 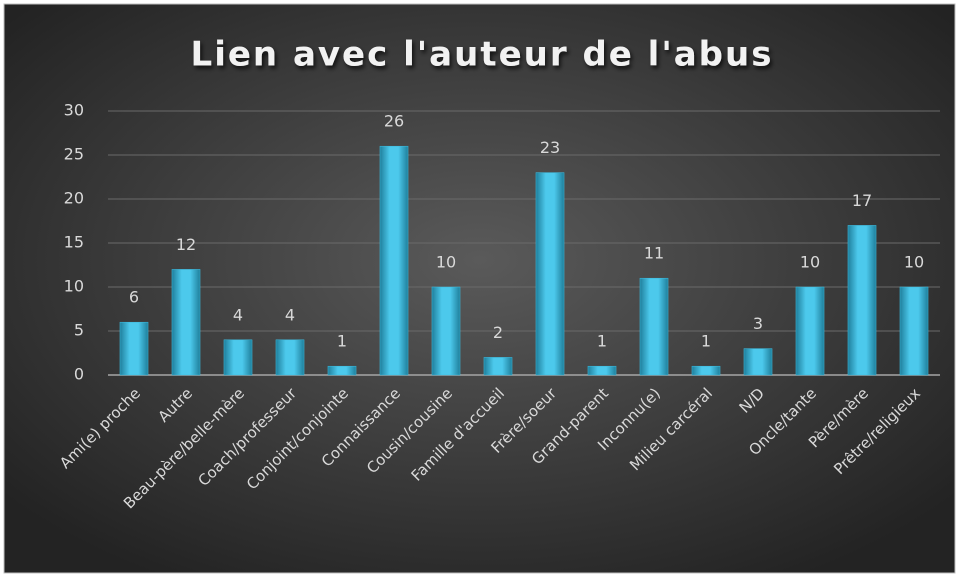 I want to click on y-tick-label: 25, so click(x=74, y=154).